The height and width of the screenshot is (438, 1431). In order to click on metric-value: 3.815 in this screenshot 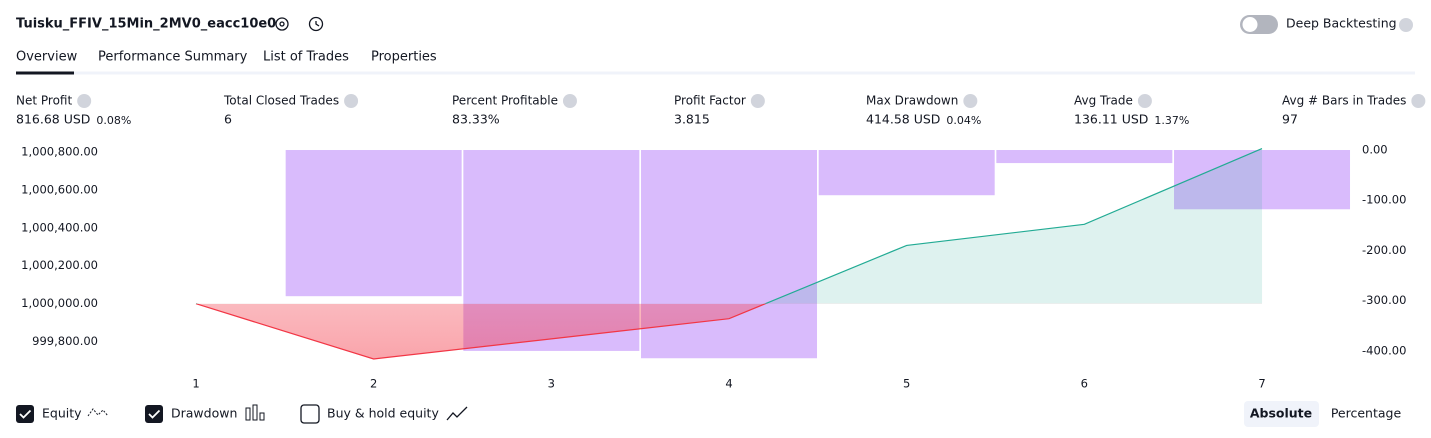, I will do `click(692, 119)`.